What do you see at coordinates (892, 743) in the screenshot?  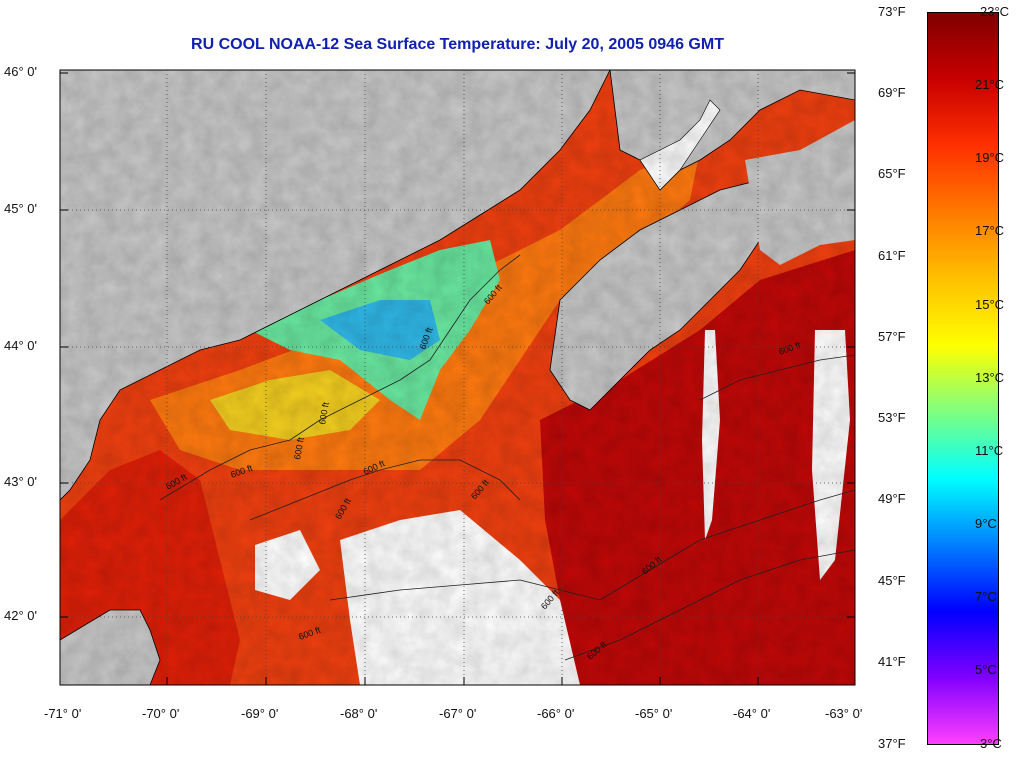 I see `fahrenheit-label: 37°F` at bounding box center [892, 743].